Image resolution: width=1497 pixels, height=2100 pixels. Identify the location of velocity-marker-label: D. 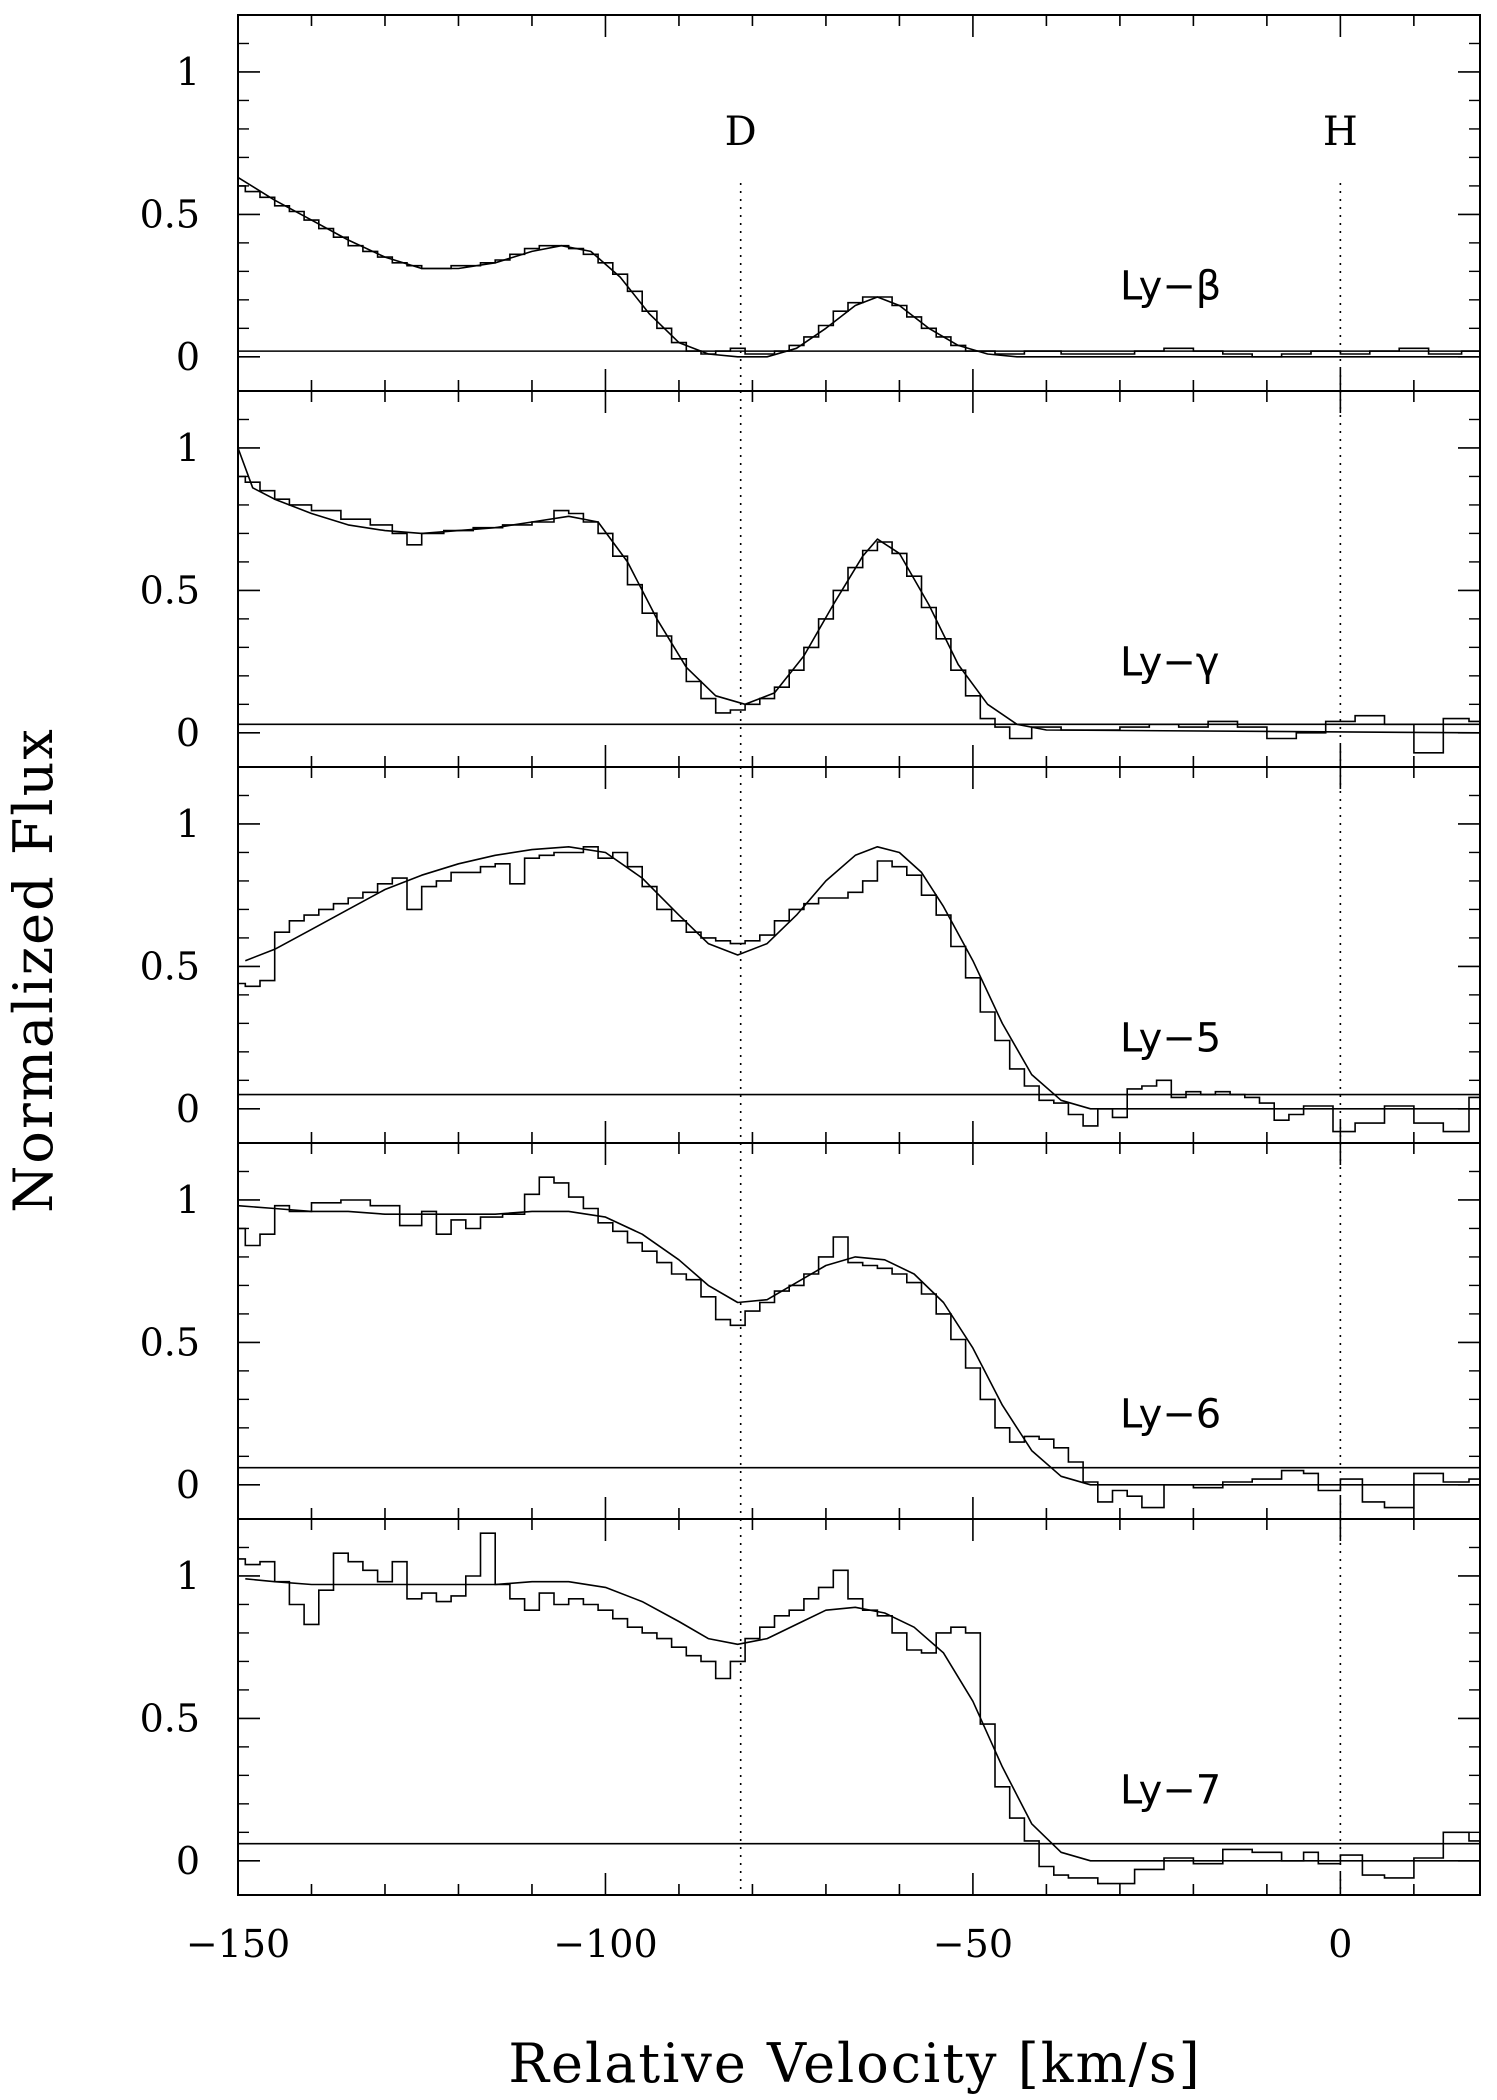
(741, 132).